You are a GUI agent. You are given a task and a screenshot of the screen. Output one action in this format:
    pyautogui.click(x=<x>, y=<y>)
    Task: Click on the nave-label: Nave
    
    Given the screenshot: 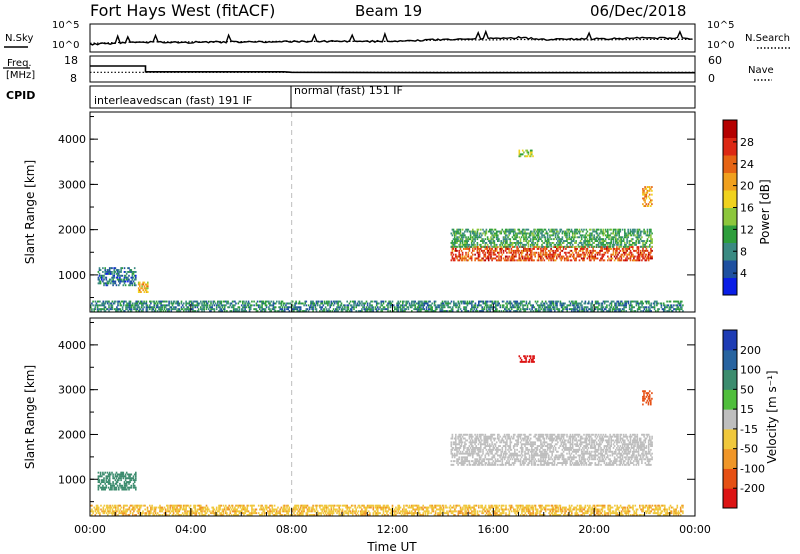 What is the action you would take?
    pyautogui.click(x=761, y=70)
    